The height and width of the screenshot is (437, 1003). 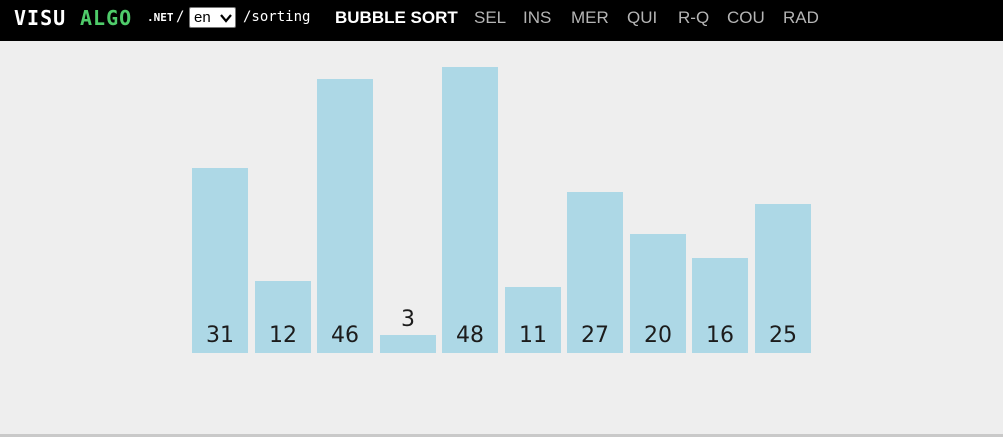 What do you see at coordinates (694, 17) in the screenshot?
I see `nav-item-r-q: R-Q` at bounding box center [694, 17].